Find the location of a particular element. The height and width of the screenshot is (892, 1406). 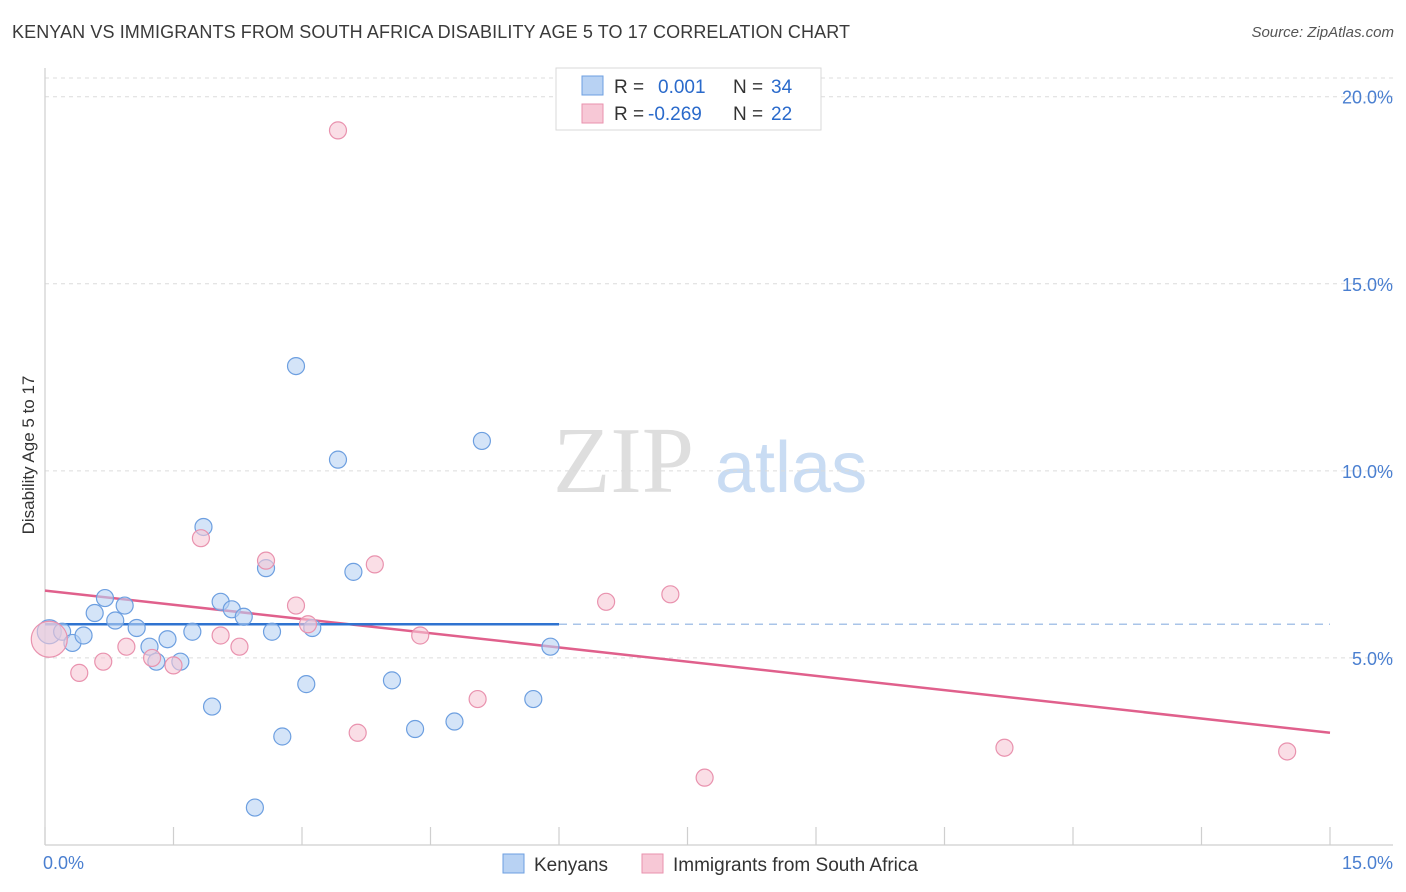

legend-n-value-1: 34 is located at coordinates (782, 87).